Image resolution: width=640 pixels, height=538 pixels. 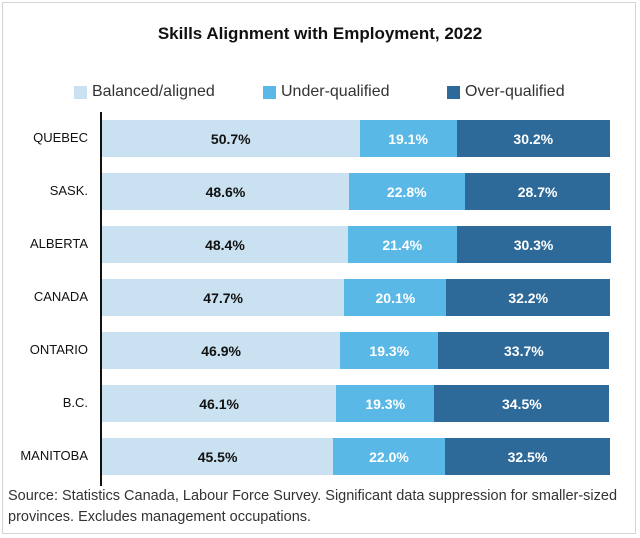 I want to click on data-label-sask-balanced-aligned: 48.6%, so click(x=225, y=191).